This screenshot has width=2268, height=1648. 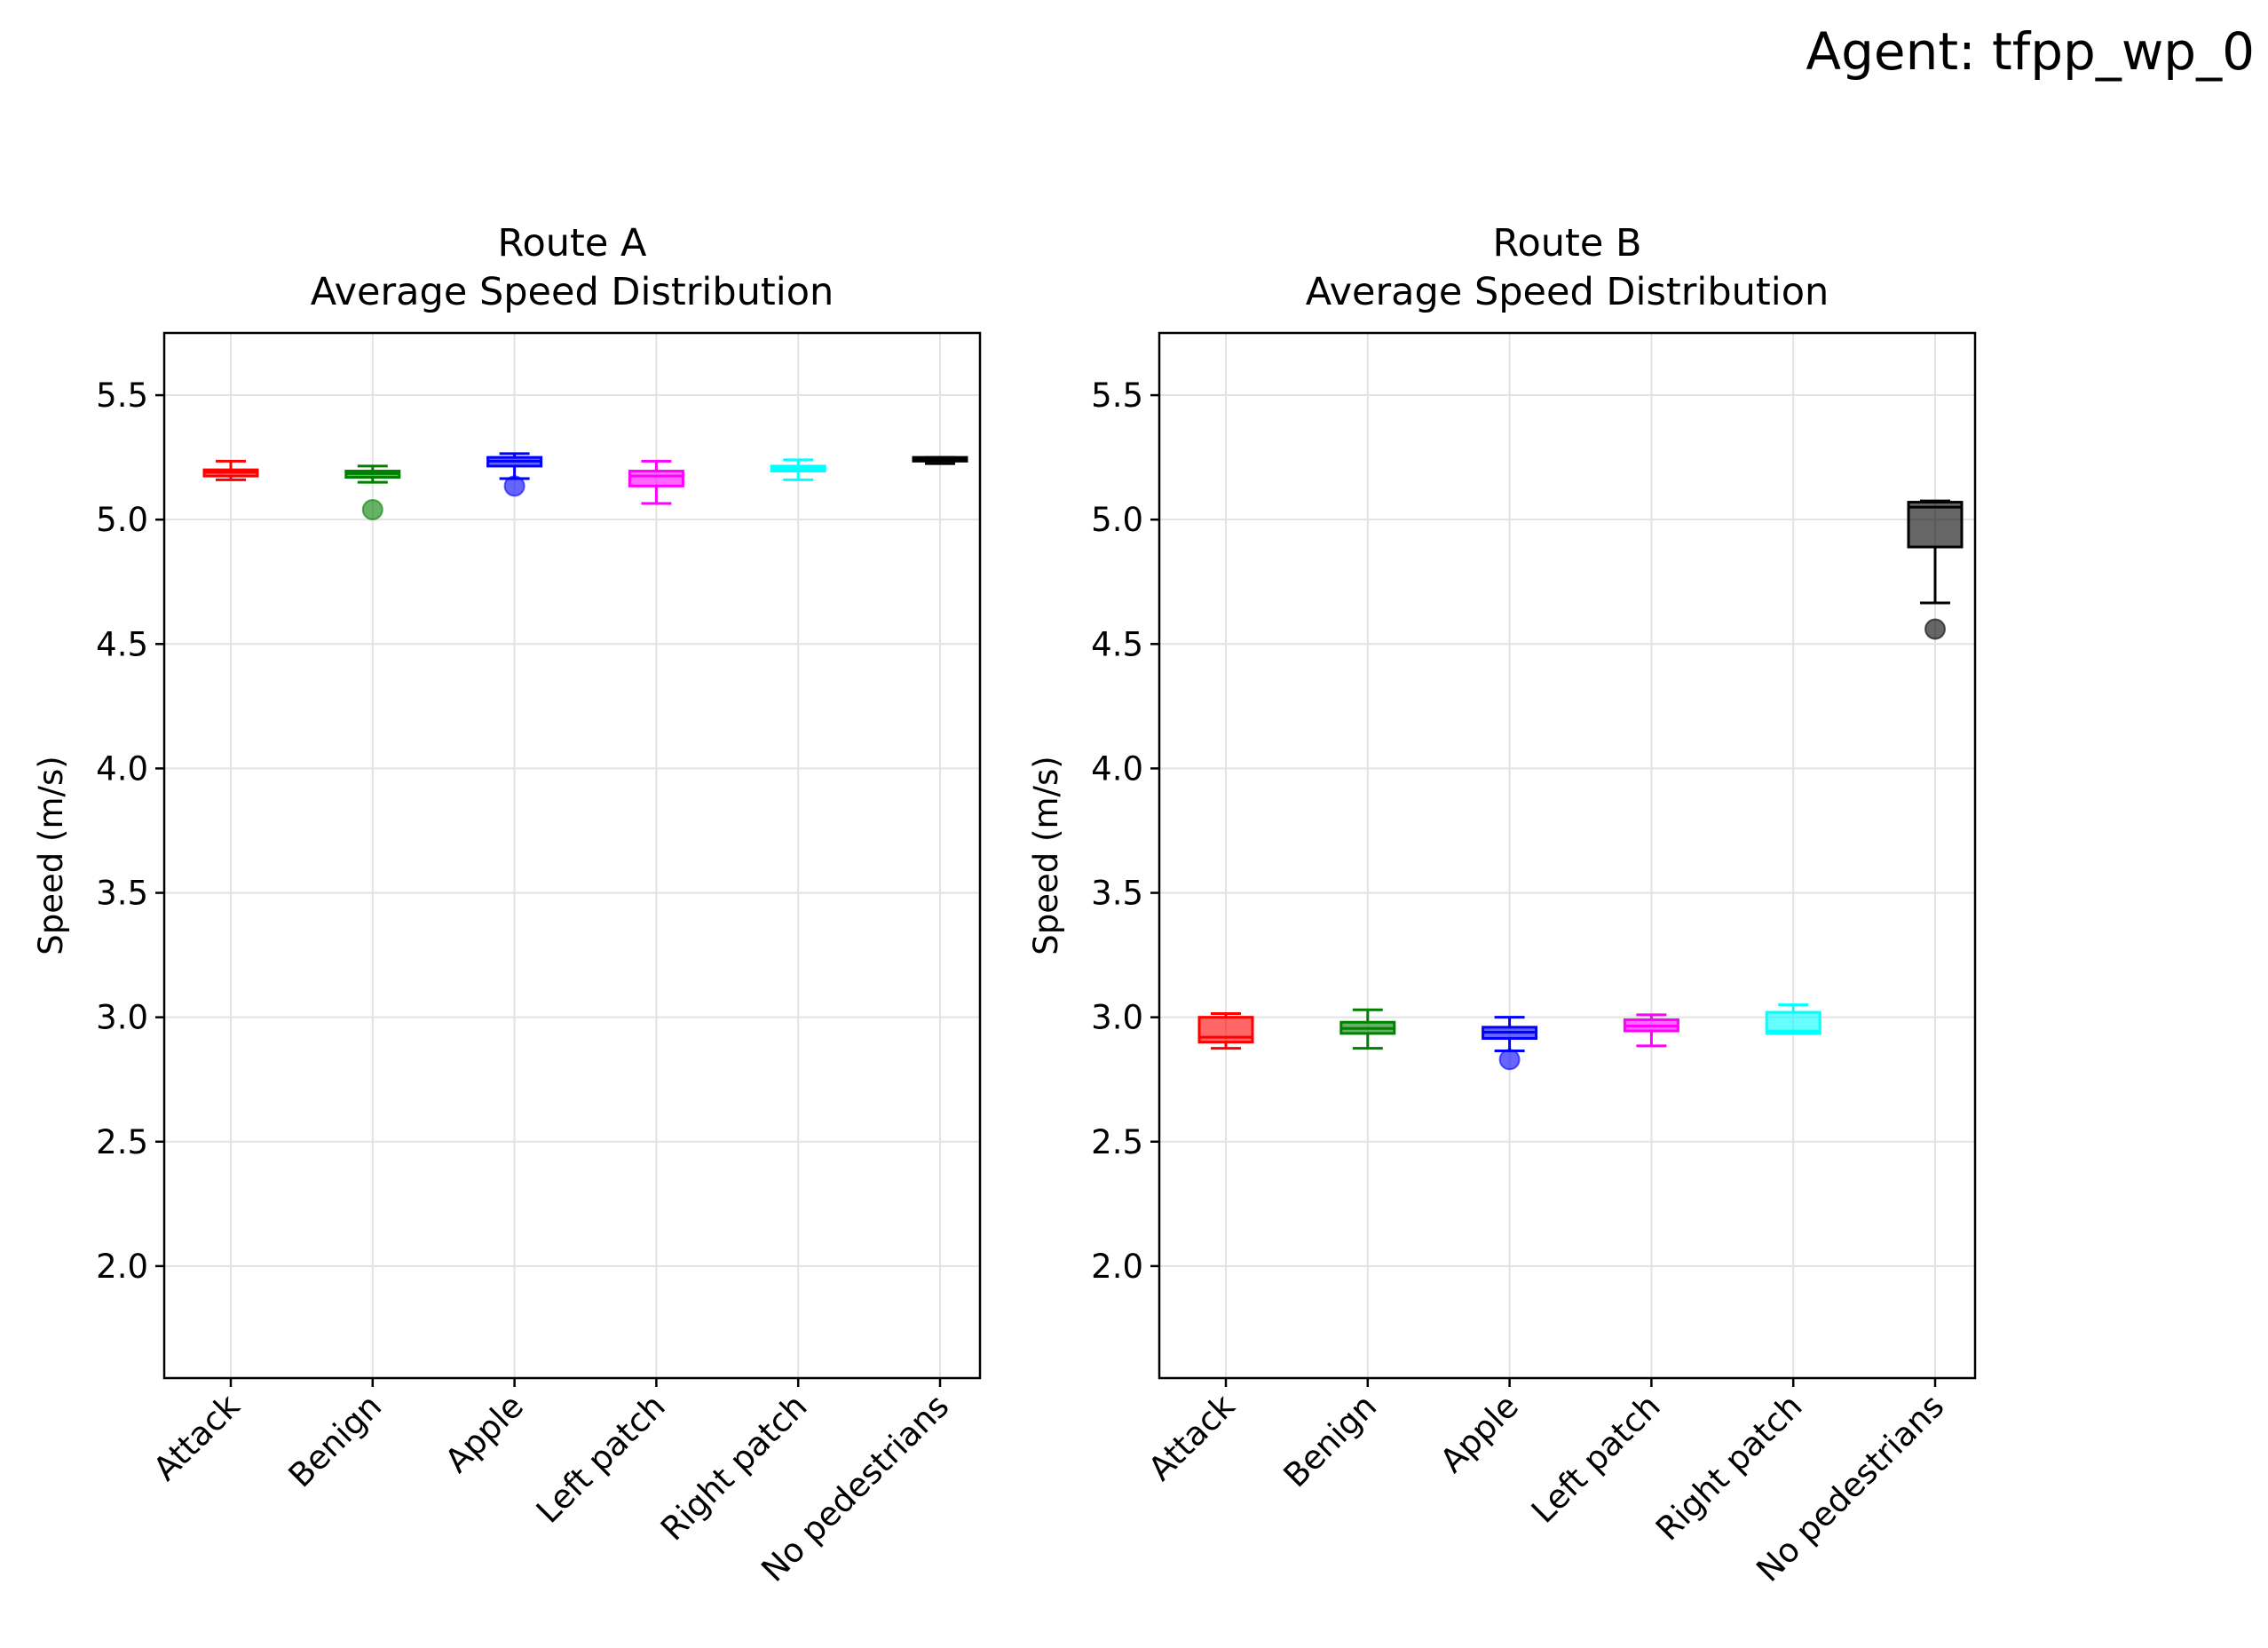 I want to click on chart-title-line1: Route B, so click(x=1567, y=243).